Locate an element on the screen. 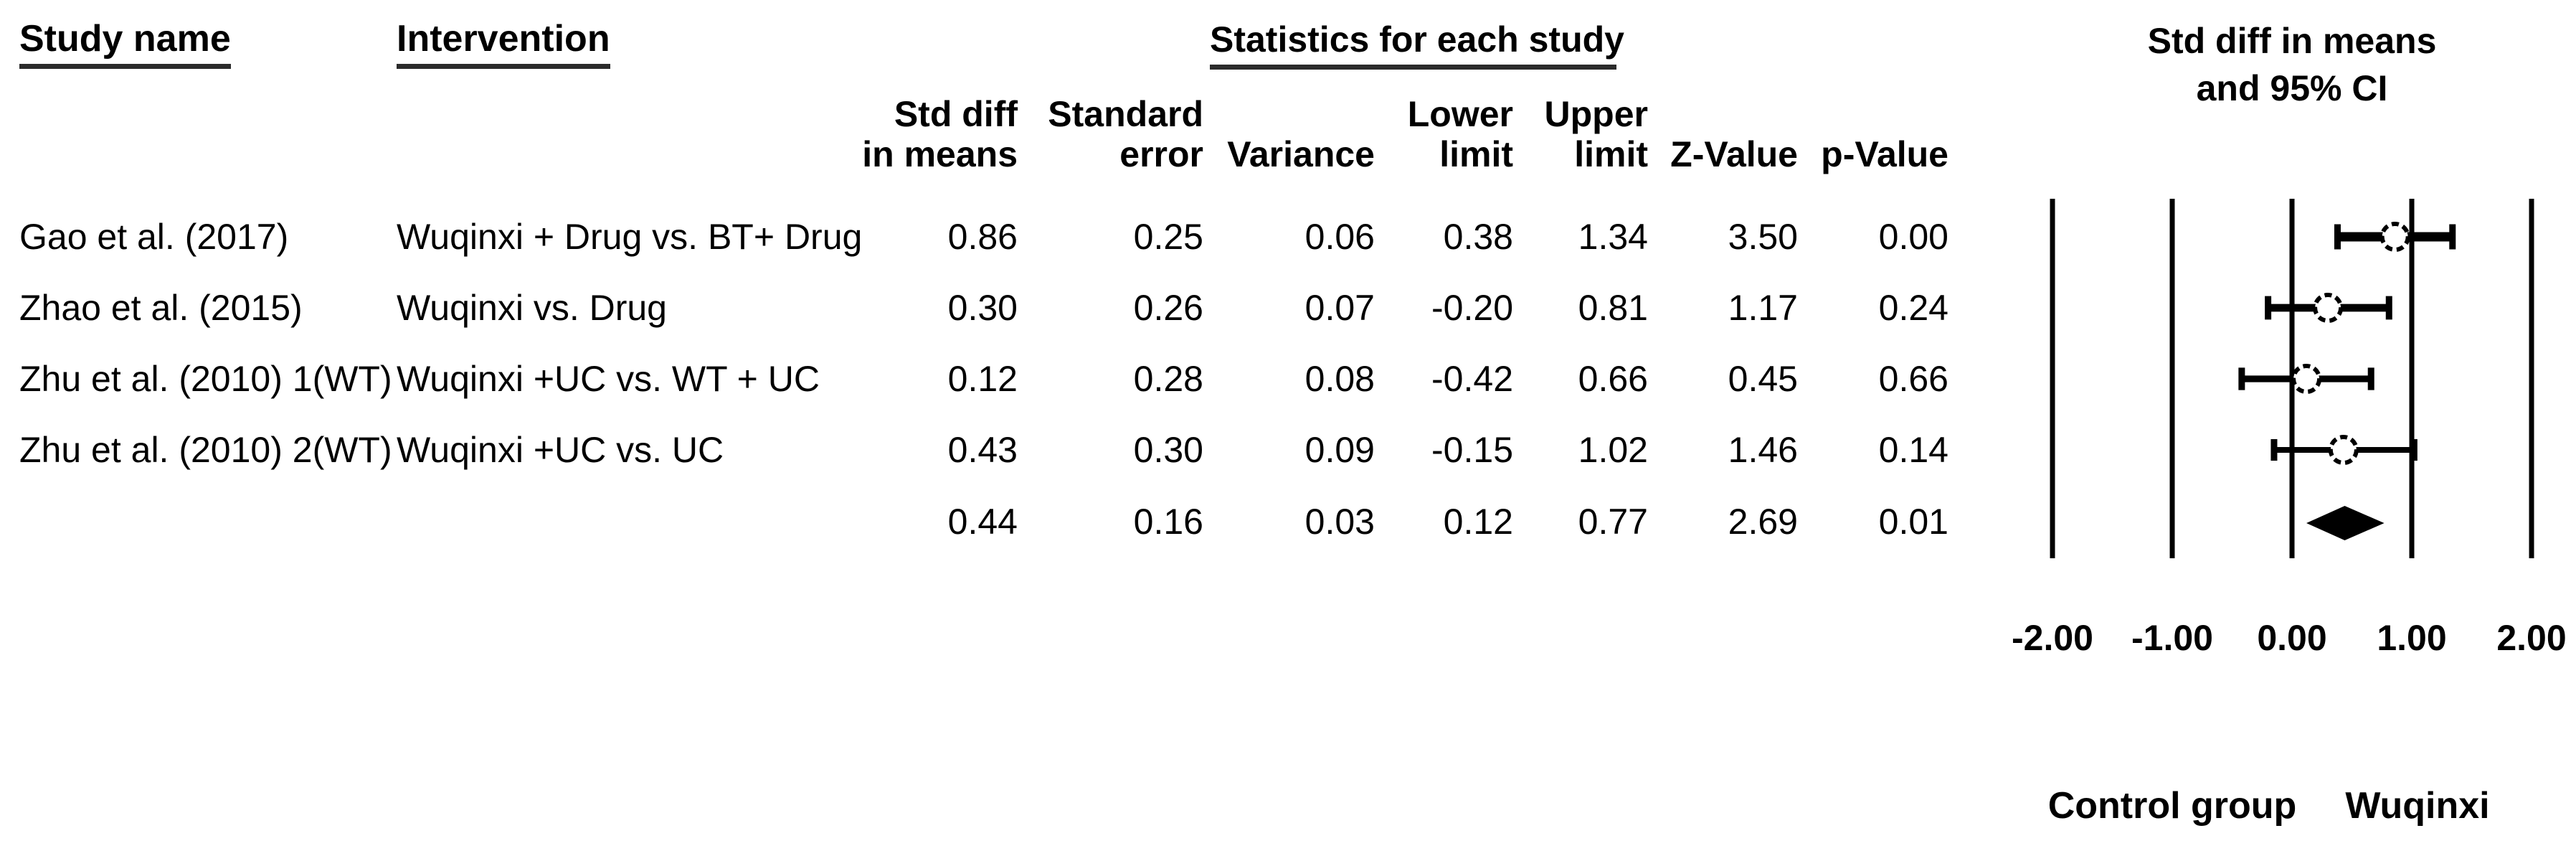 The width and height of the screenshot is (2576, 846). intervention: Wuqinxi vs. Drug is located at coordinates (532, 308).